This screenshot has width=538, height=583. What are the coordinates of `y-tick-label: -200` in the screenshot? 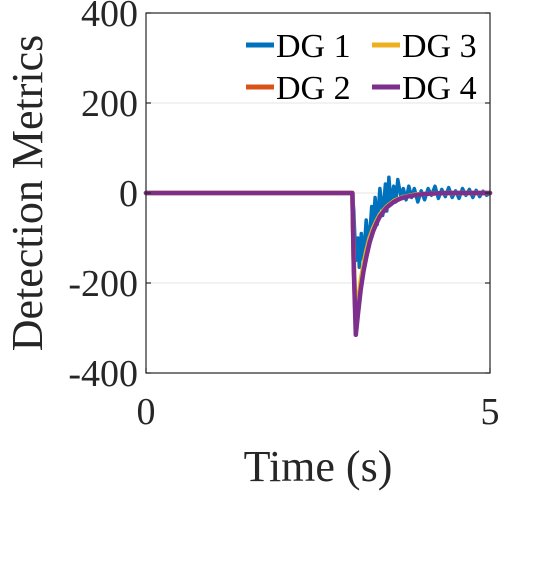 It's located at (103, 284).